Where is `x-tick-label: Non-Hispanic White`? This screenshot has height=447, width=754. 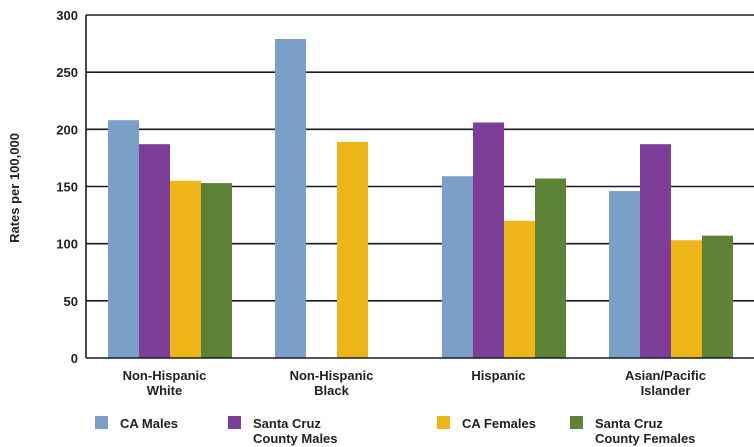
x-tick-label: Non-Hispanic White is located at coordinates (165, 383).